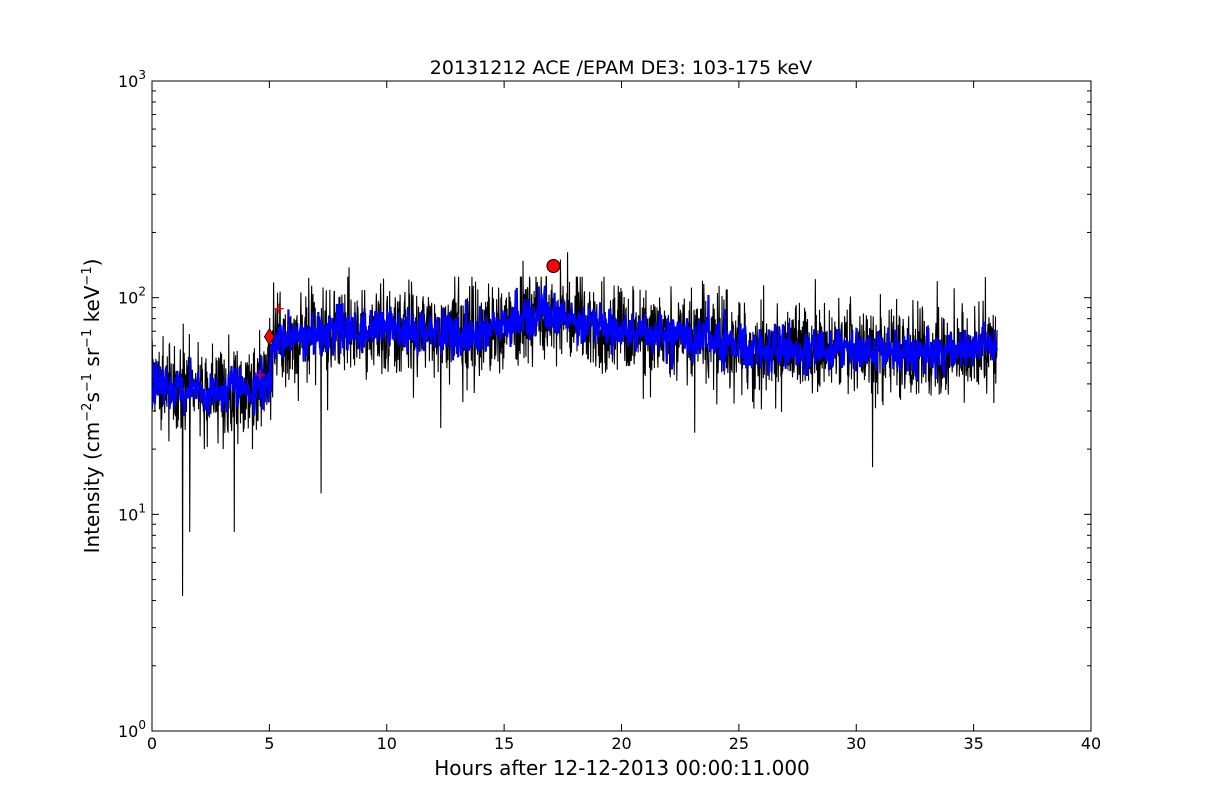 The image size is (1212, 812). I want to click on x-tick-label: 35, so click(973, 743).